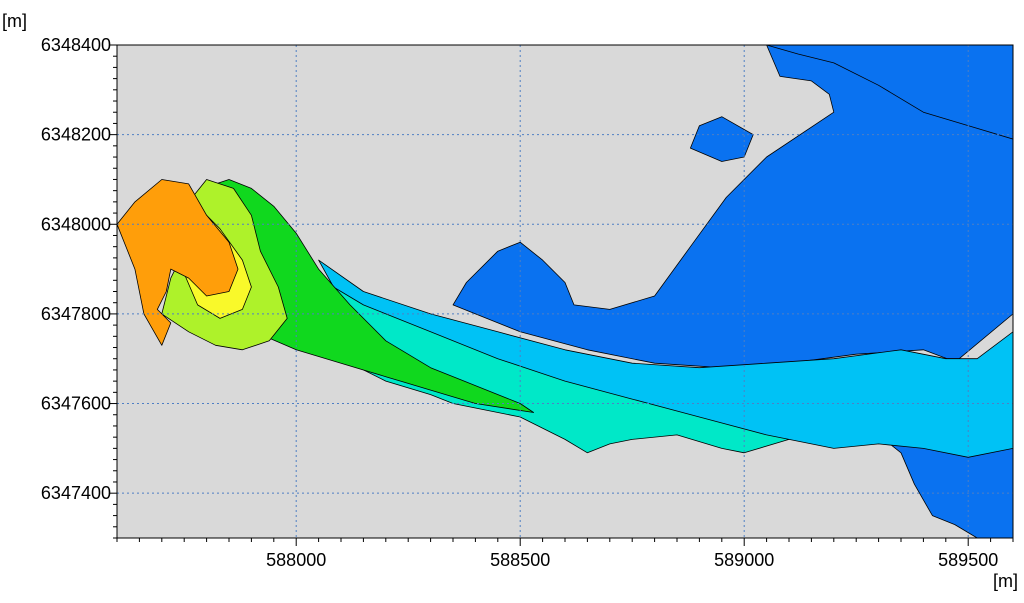  What do you see at coordinates (565, 554) in the screenshot?
I see `x-axis: 588000 588500 589000 589500` at bounding box center [565, 554].